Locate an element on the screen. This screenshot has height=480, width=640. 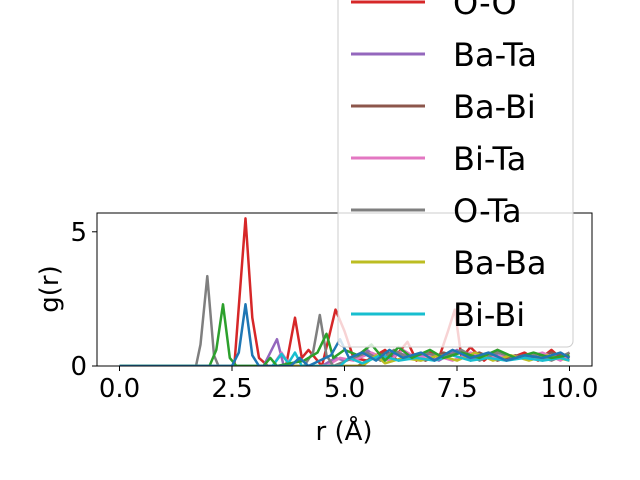
legend-label-bi-ta: Bi-Ta is located at coordinates (489, 159).